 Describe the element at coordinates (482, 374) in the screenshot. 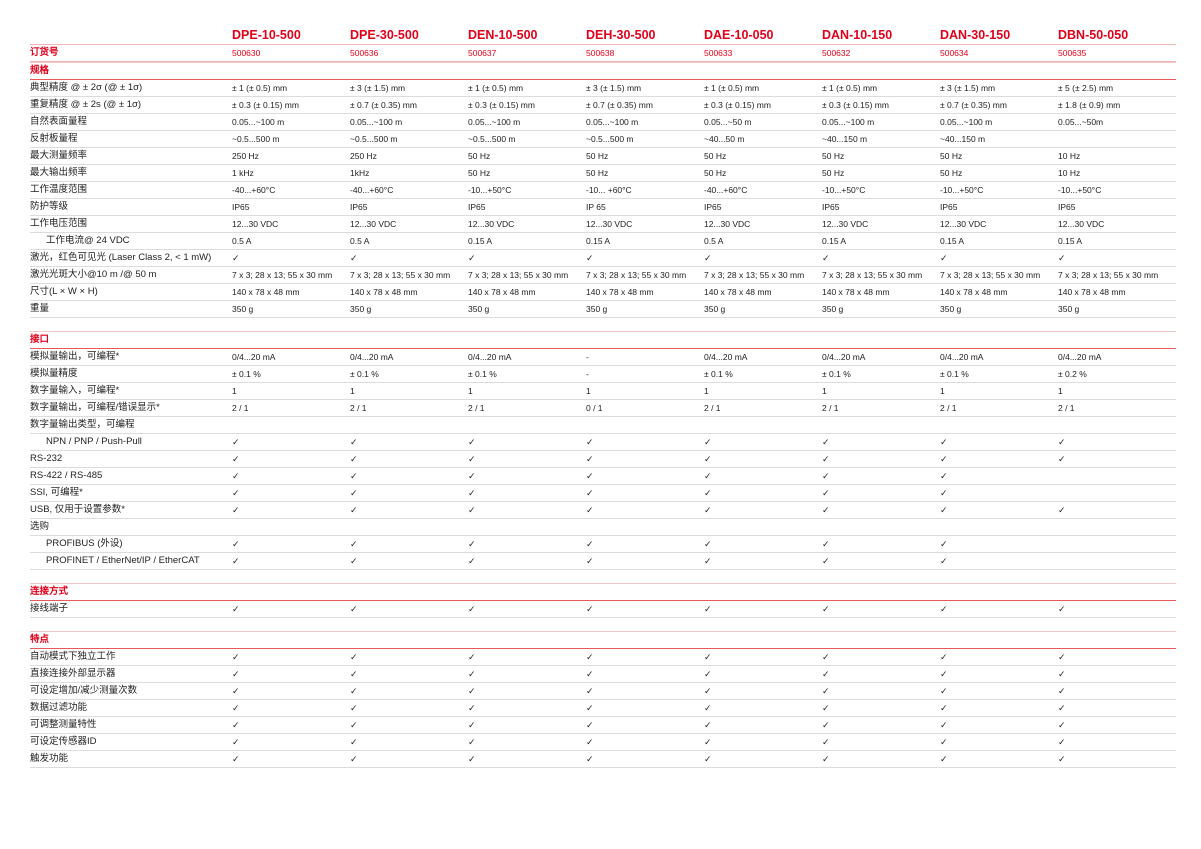

I see `cell-value: ± 0.1 %` at that location.